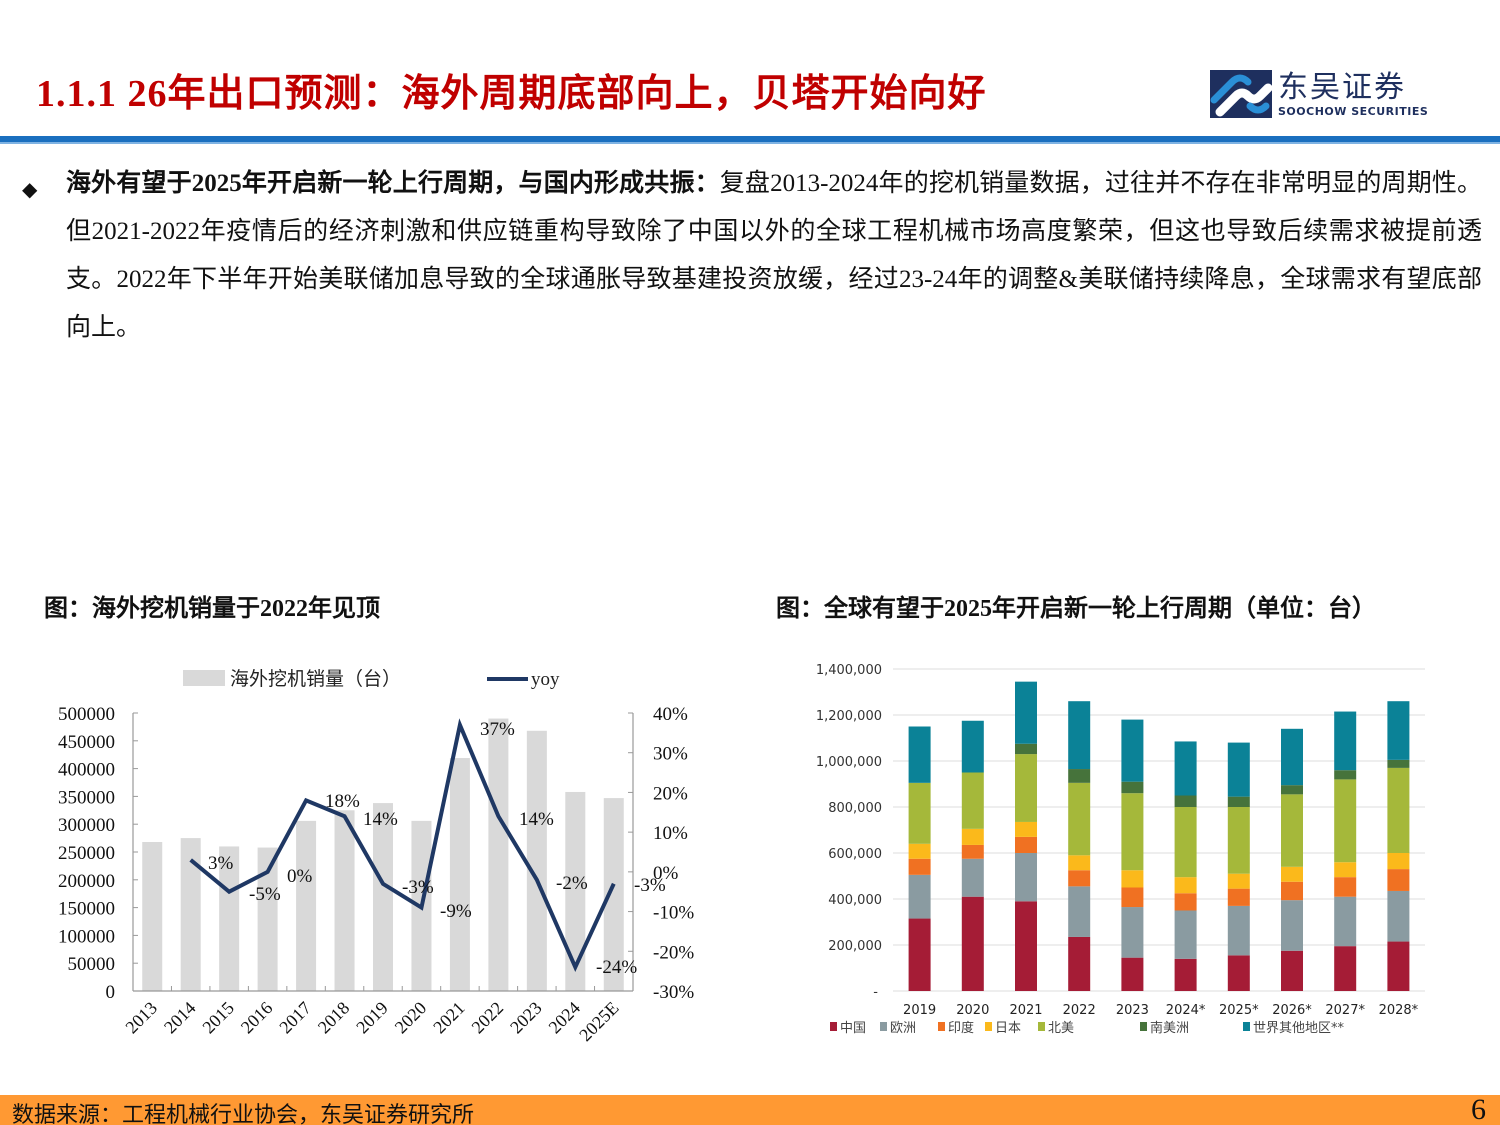 This screenshot has width=1500, height=1125. Describe the element at coordinates (972, 1010) in the screenshot. I see `x-axis-label: 2020` at that location.